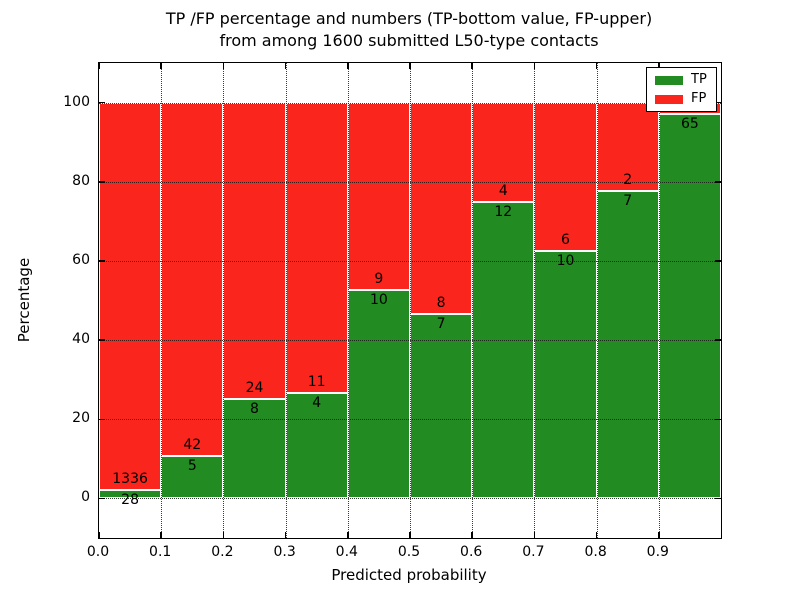 Image resolution: width=800 pixels, height=600 pixels. Describe the element at coordinates (98, 552) in the screenshot. I see `x-tick-label: 0.0` at that location.